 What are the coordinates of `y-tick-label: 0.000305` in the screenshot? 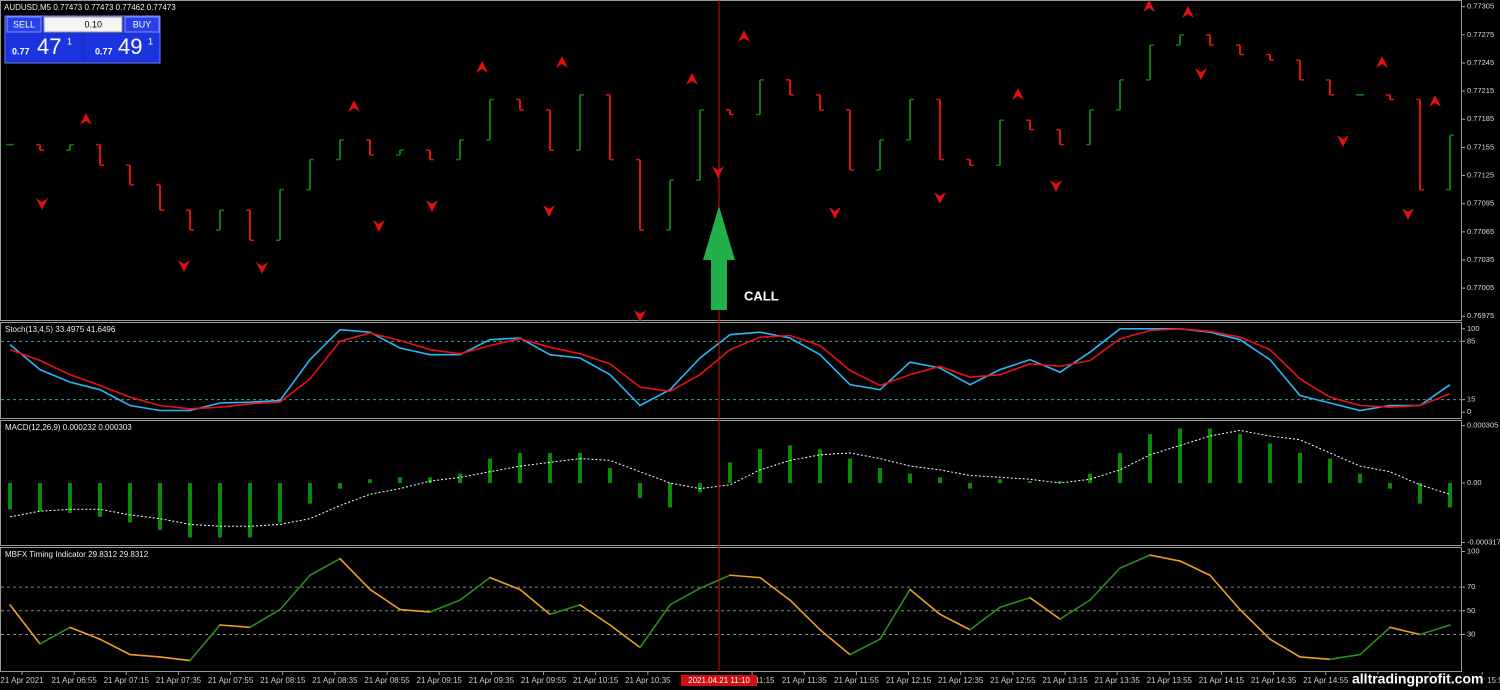 It's located at (1482, 425).